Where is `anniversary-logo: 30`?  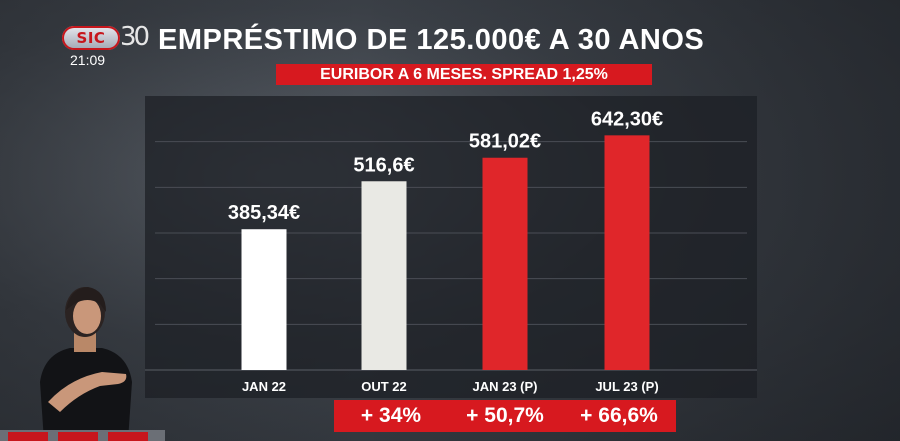
anniversary-logo: 30 is located at coordinates (135, 37).